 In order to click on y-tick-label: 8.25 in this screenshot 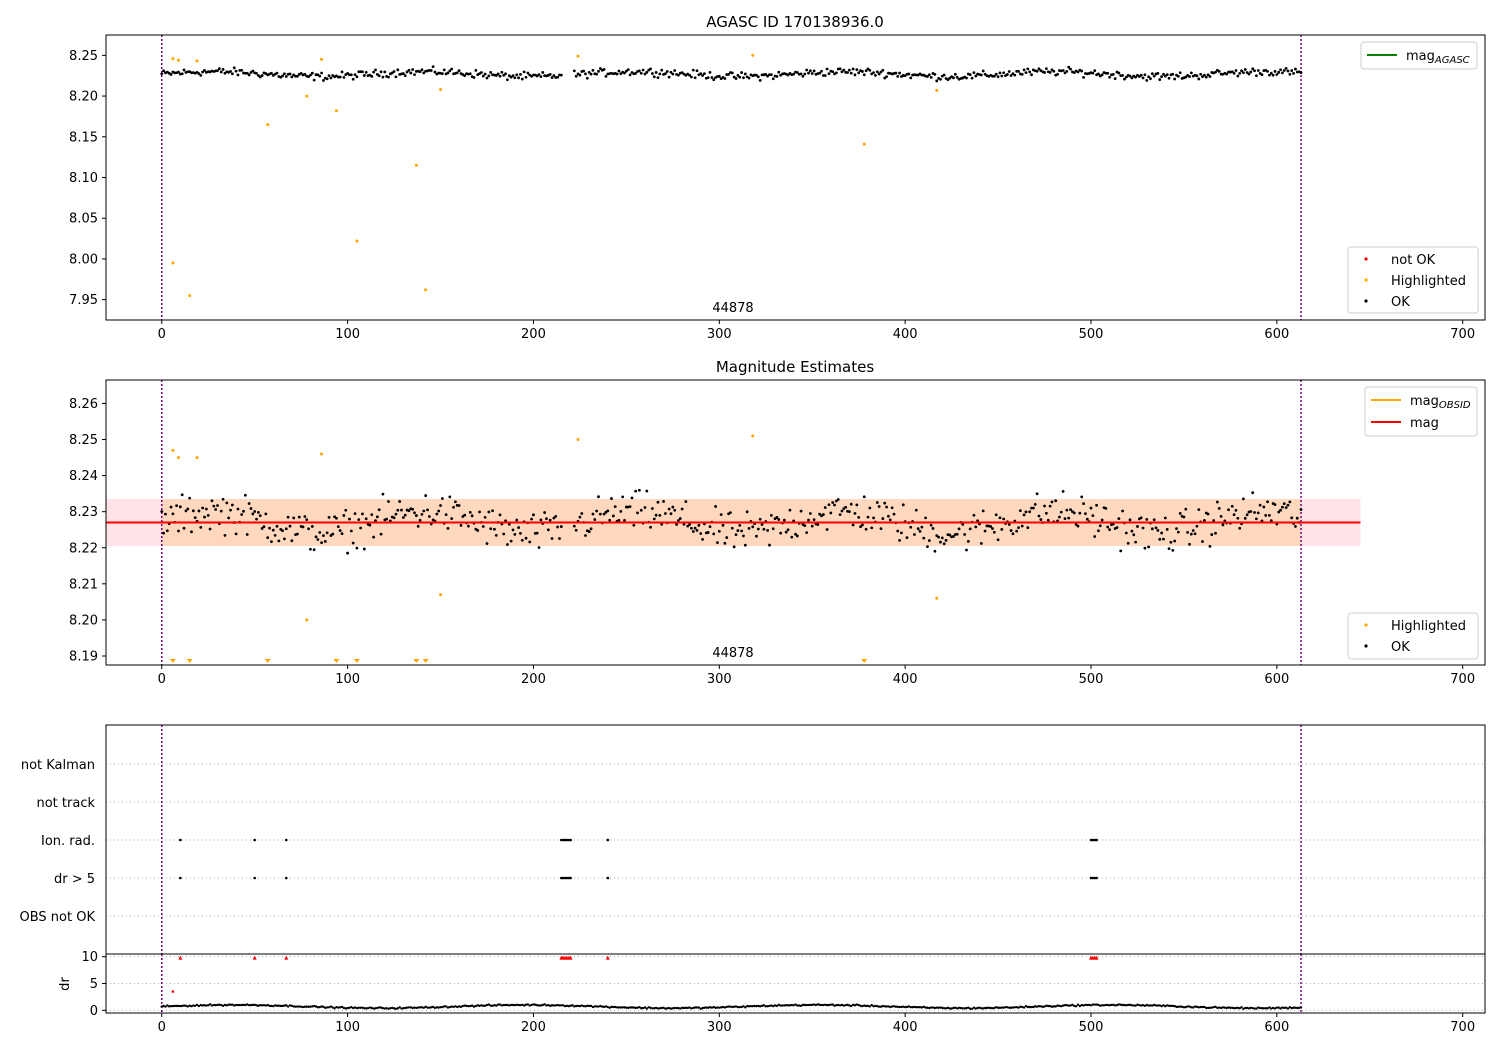, I will do `click(83, 56)`.